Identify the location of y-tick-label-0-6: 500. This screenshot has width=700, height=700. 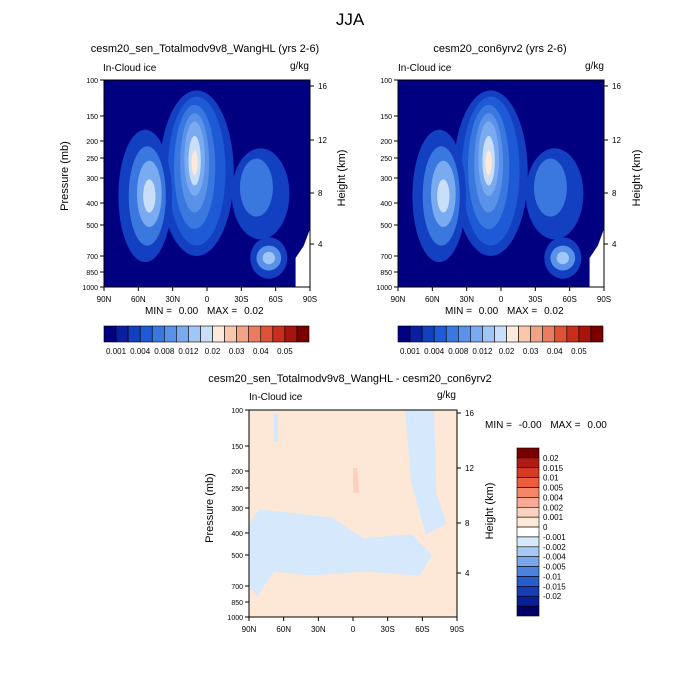
(92, 226).